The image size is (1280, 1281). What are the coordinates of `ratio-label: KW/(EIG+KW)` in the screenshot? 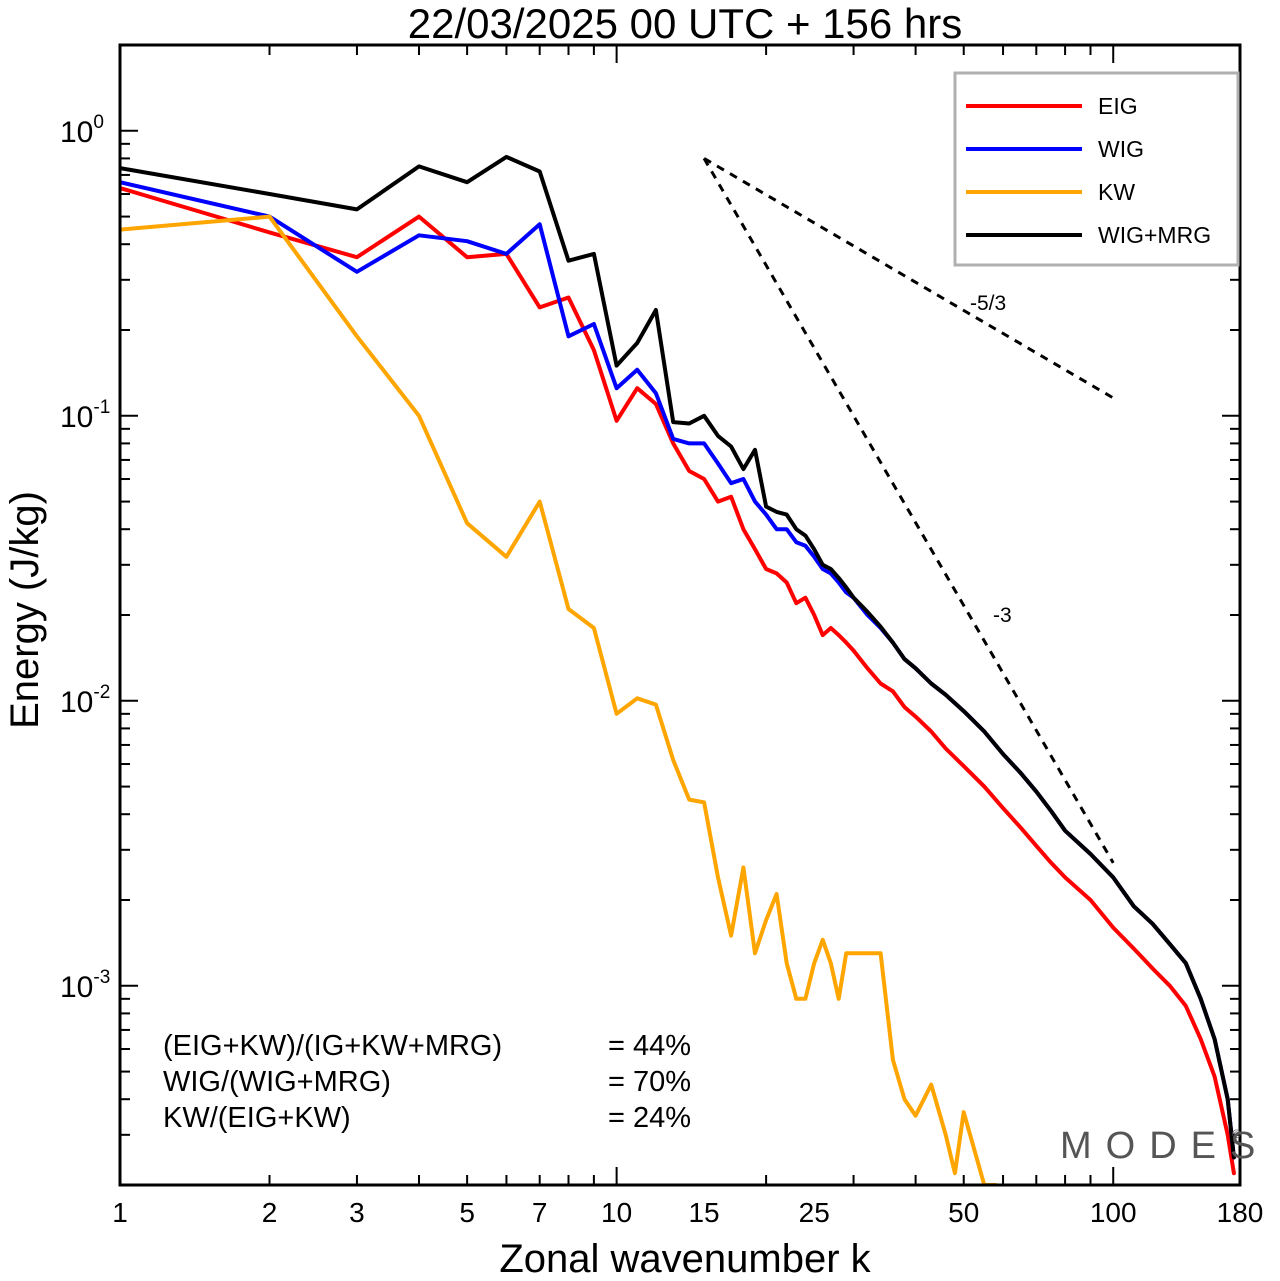 It's located at (257, 1118).